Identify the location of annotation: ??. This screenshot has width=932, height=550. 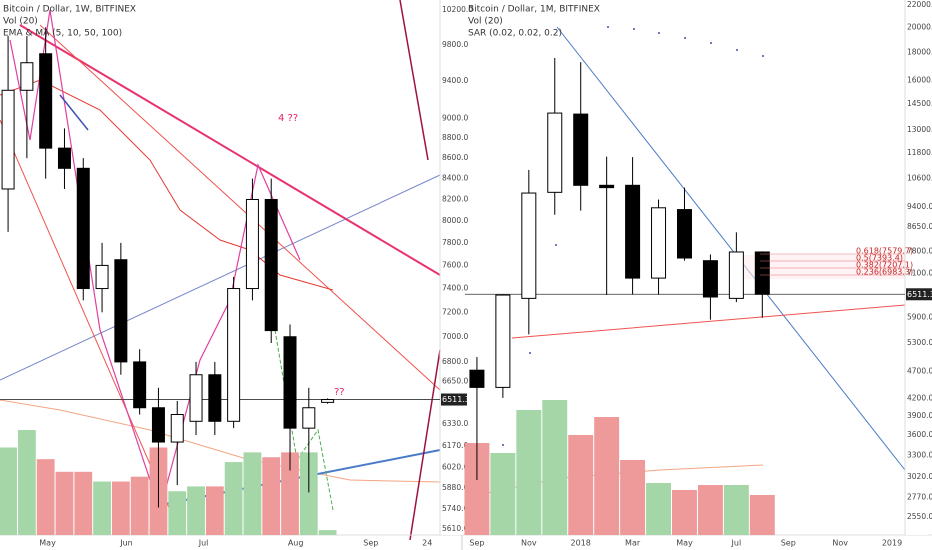
(339, 392).